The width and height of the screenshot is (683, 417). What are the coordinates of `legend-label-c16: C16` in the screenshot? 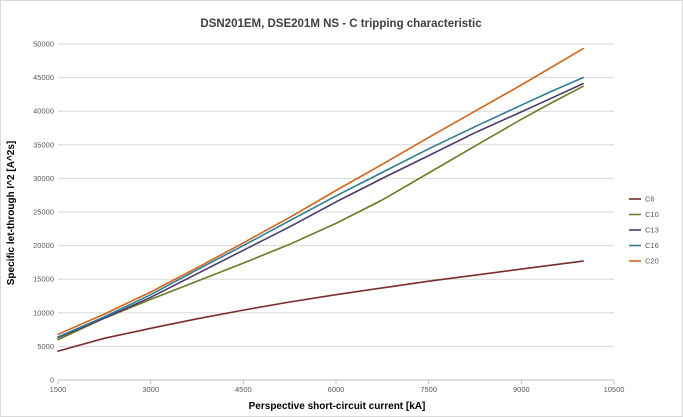 It's located at (652, 245).